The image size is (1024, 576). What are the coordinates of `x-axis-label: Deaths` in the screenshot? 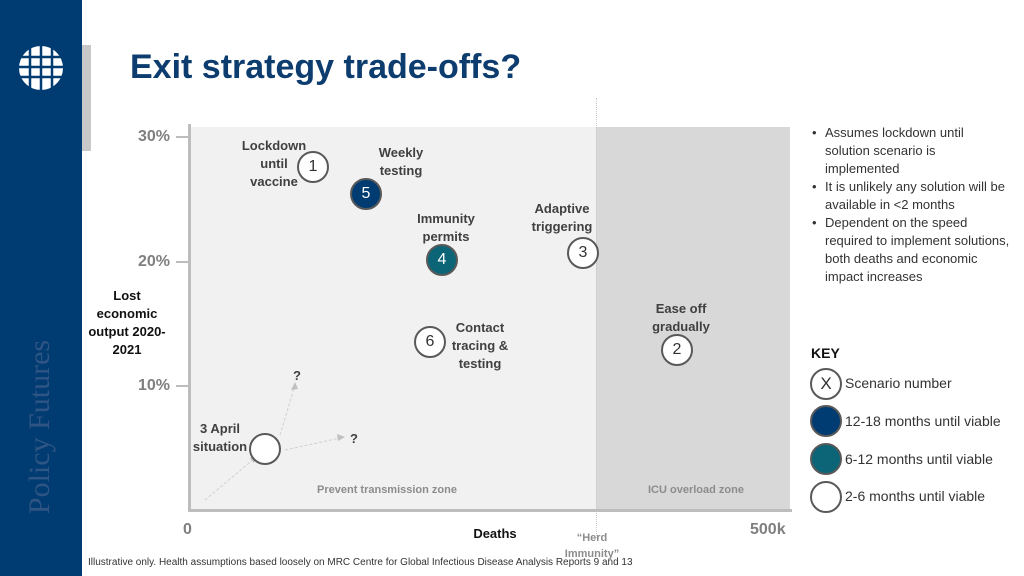 It's located at (495, 533).